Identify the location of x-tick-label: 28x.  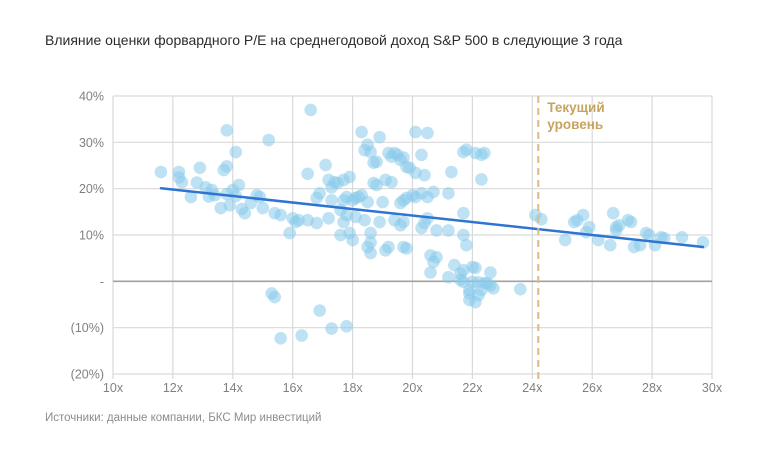
(652, 388).